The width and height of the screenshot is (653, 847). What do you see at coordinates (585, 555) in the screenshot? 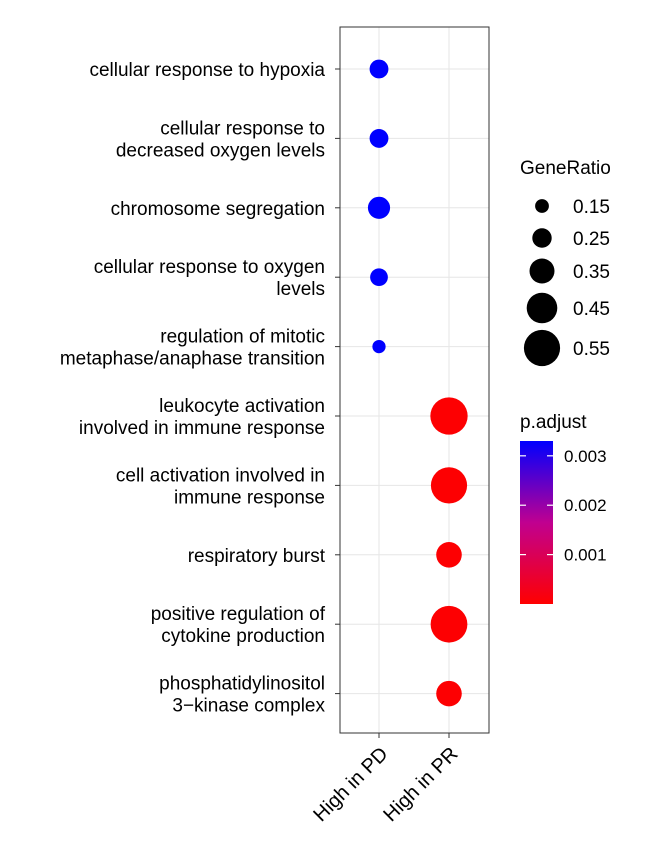
I see `color-legend-label: 0.001` at bounding box center [585, 555].